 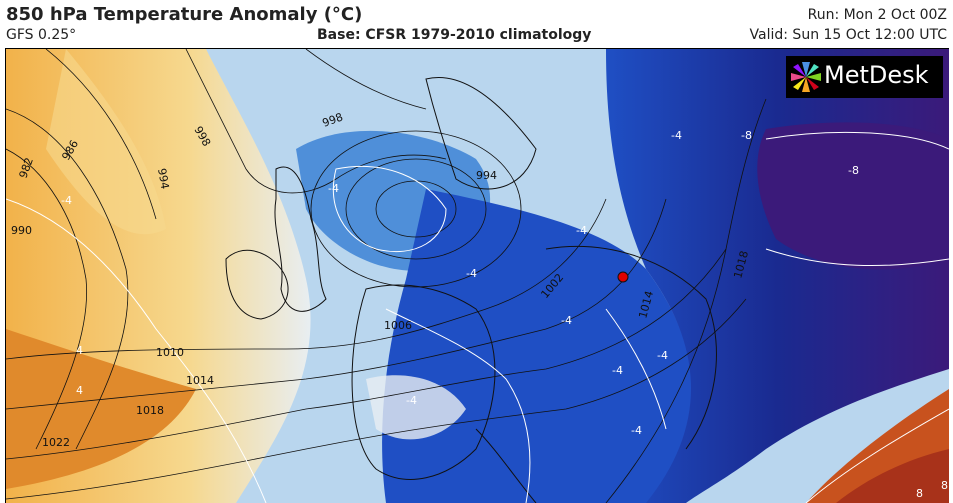 I want to click on run-time: Run: Mon 2 Oct 00Z, so click(x=877, y=15).